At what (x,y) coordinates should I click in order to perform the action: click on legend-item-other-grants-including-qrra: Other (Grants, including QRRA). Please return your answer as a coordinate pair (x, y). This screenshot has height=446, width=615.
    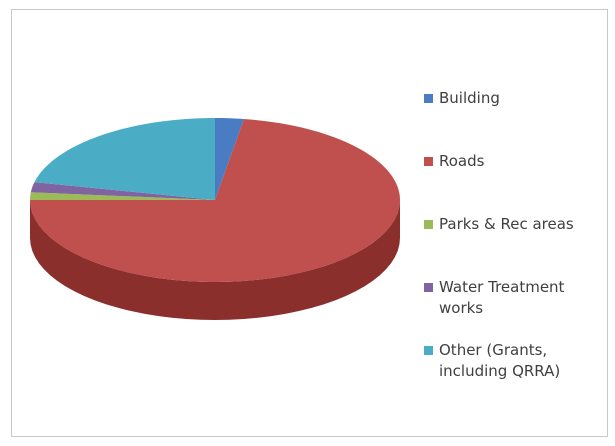
    Looking at the image, I should click on (492, 361).